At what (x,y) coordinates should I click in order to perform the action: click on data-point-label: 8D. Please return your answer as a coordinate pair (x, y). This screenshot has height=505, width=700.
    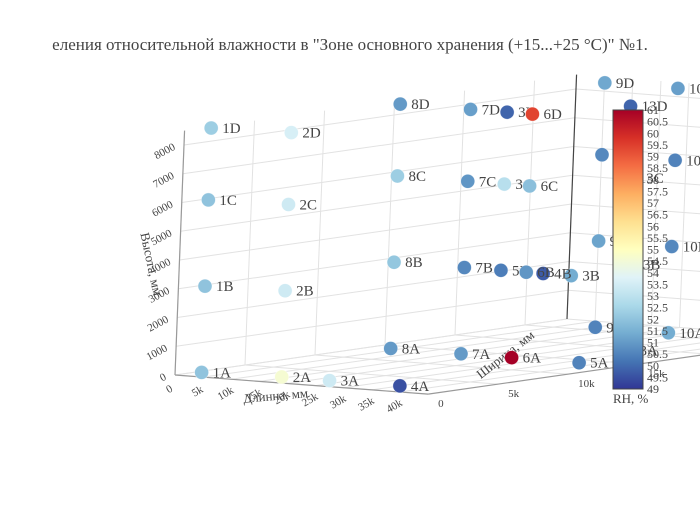
    Looking at the image, I should click on (420, 105).